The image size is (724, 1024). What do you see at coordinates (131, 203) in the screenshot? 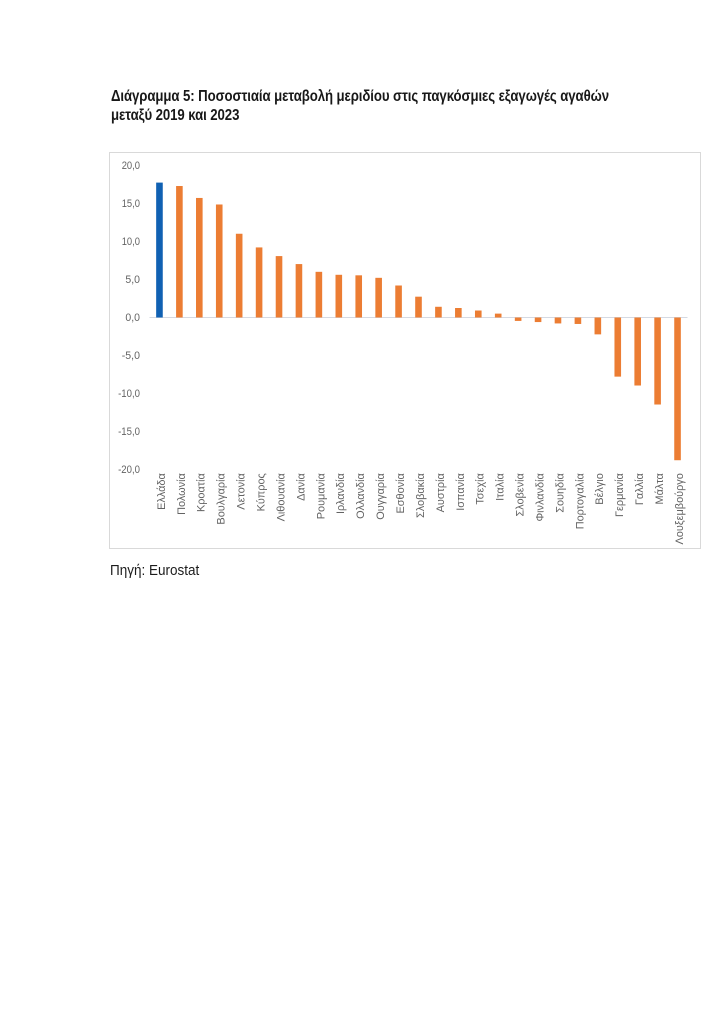
I see `svg-text: 15,0` at bounding box center [131, 203].